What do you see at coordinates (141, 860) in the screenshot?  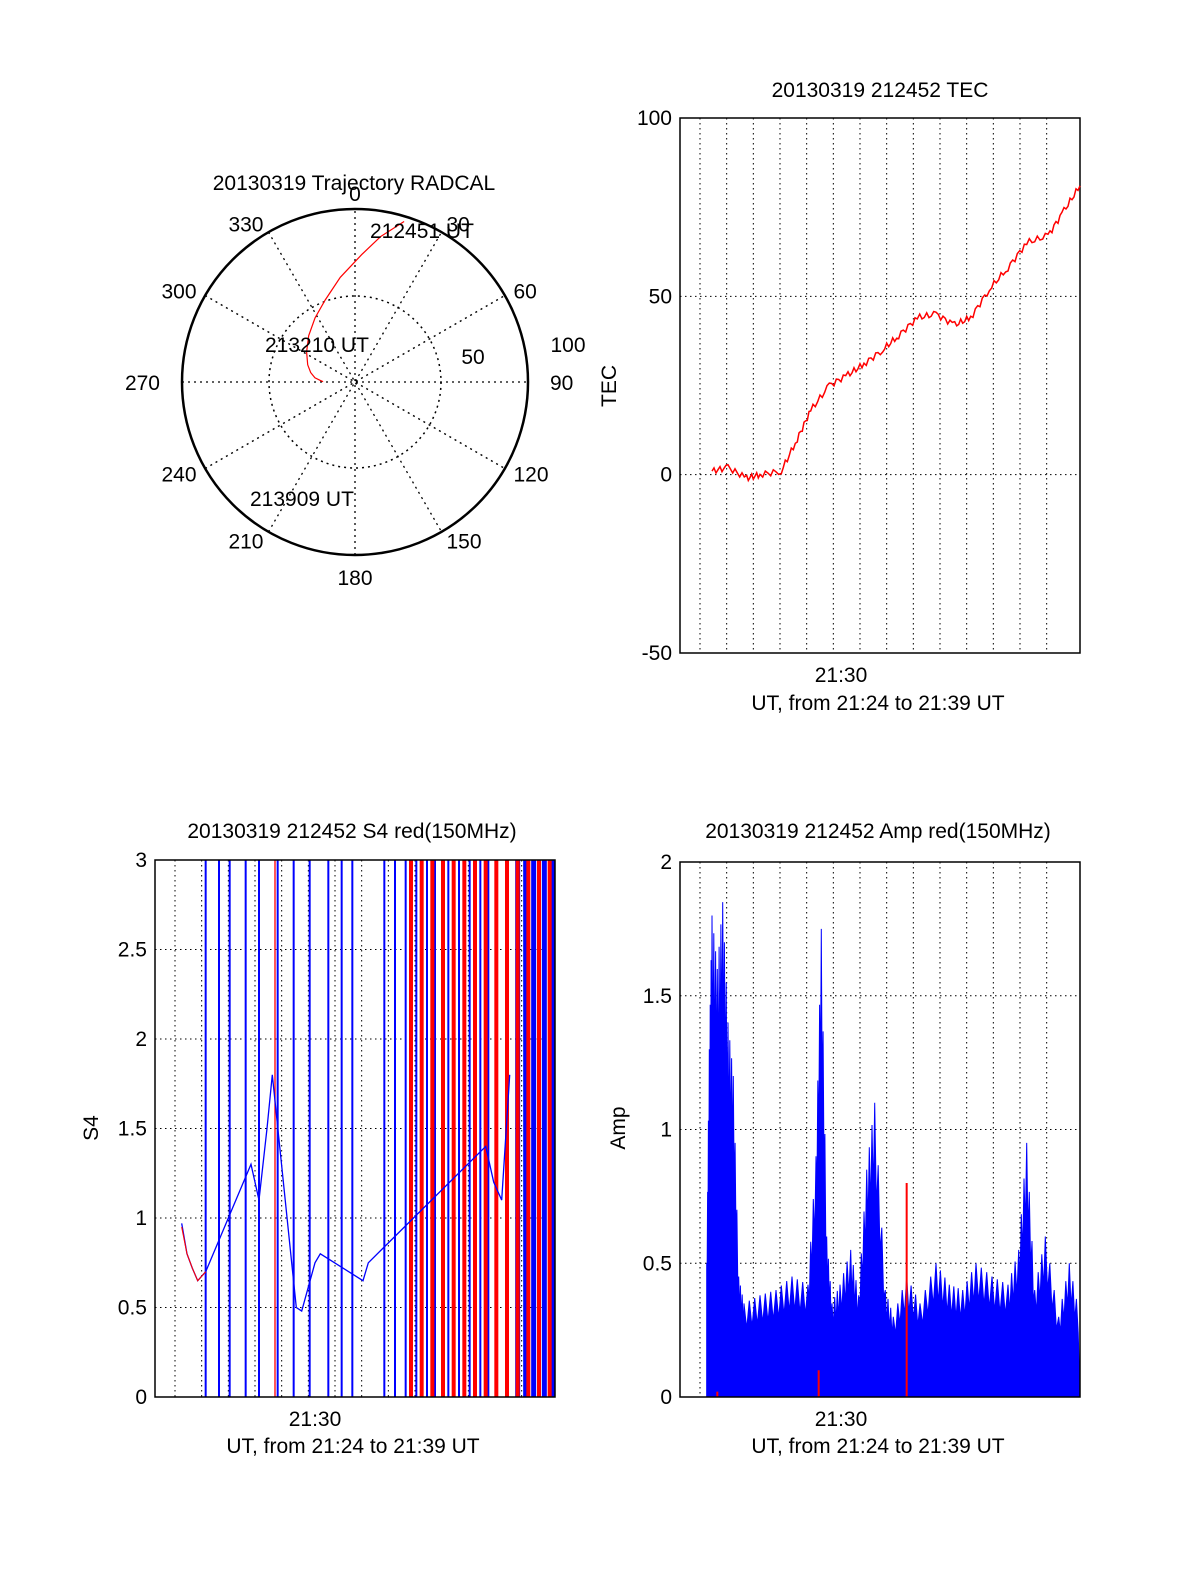 I see `y-tick-label-3: 3` at bounding box center [141, 860].